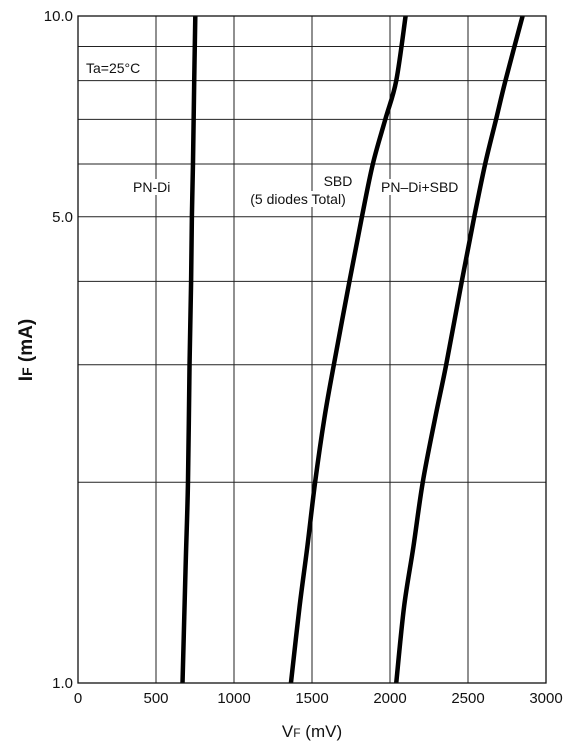  Describe the element at coordinates (189, 349) in the screenshot. I see `series-line-pn-di` at that location.